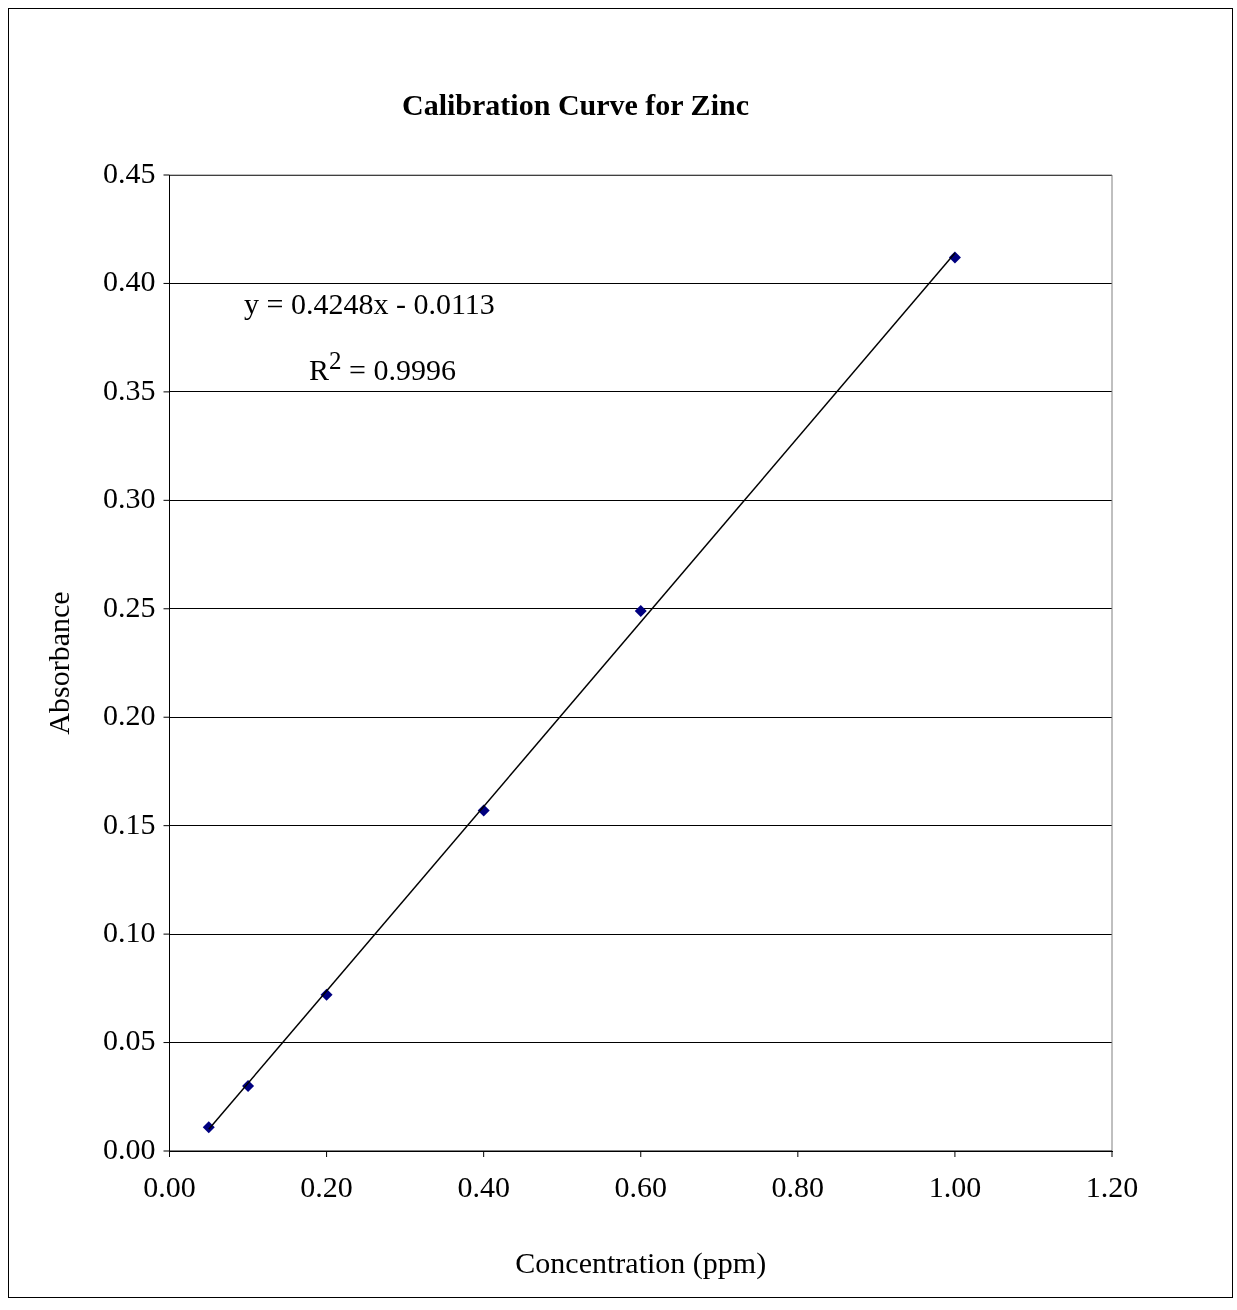  What do you see at coordinates (798, 1186) in the screenshot?
I see `x-tick-label: 0.80` at bounding box center [798, 1186].